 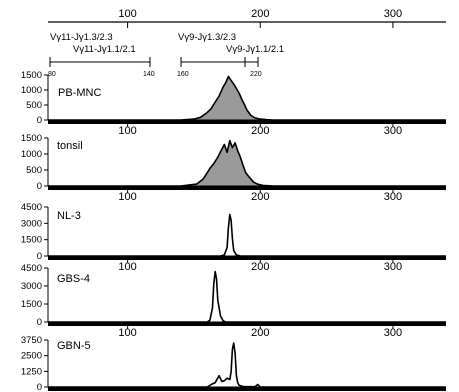 I want to click on primer-label-vg9-j11: Vγ9-Jγ1.1/2.1, so click(x=255, y=49).